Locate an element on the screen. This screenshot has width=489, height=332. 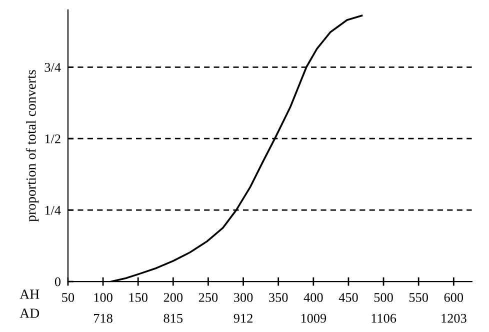
x-tick-label: 350 is located at coordinates (278, 297).